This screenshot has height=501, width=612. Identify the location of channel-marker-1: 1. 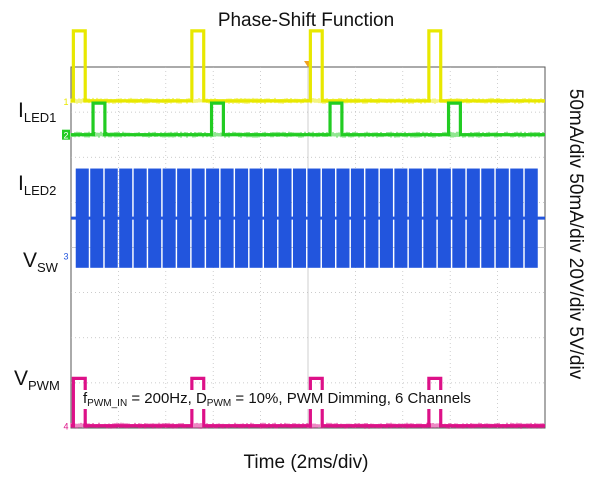
(66, 101).